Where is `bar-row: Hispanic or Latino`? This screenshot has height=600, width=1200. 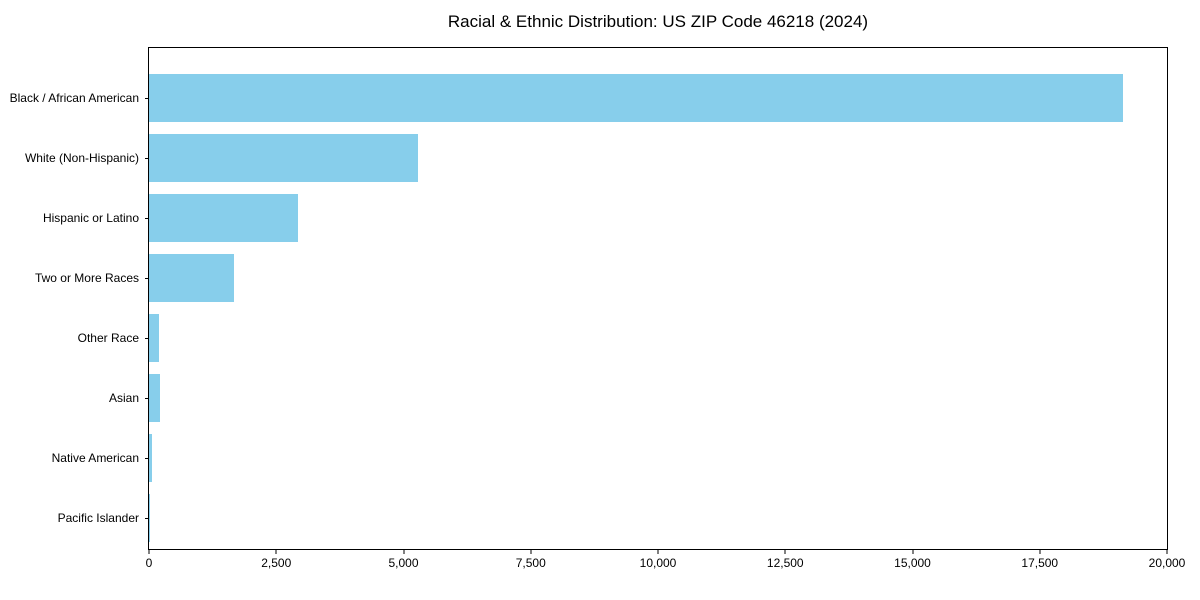 bar-row: Hispanic or Latino is located at coordinates (605, 218).